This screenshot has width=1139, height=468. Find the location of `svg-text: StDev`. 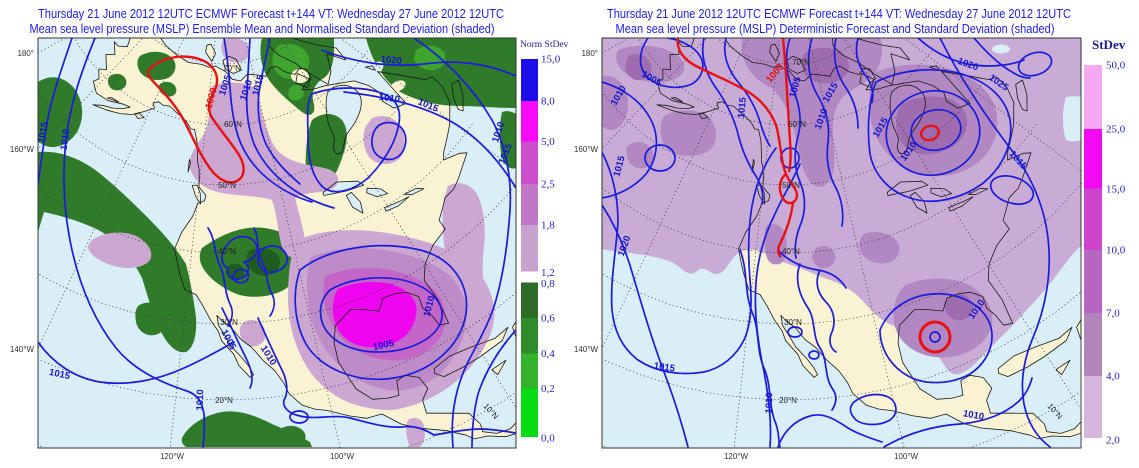

svg-text: StDev is located at coordinates (1109, 44).